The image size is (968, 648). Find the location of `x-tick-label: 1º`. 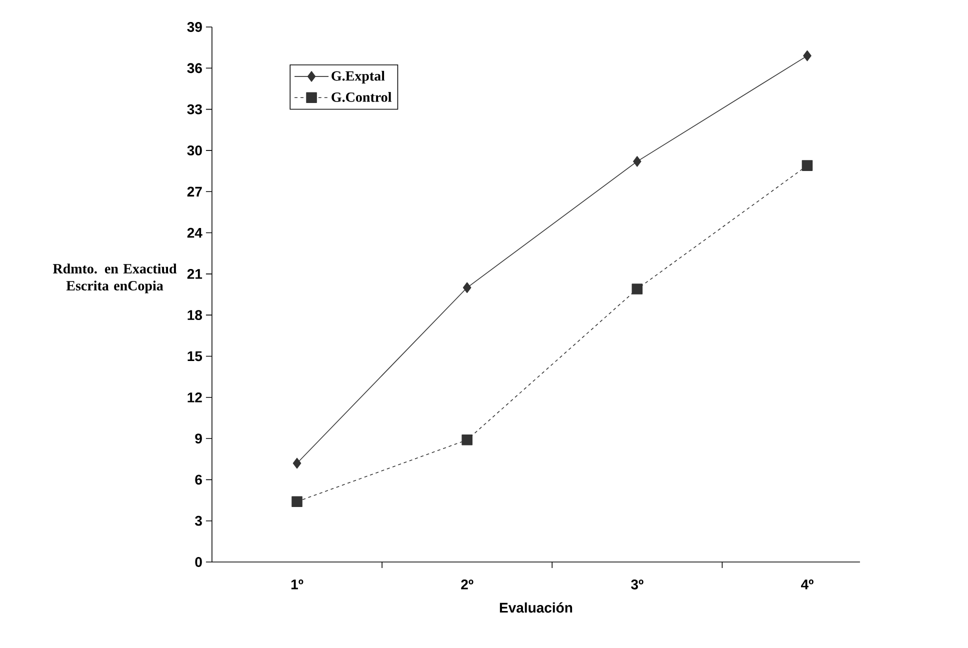

x-tick-label: 1º is located at coordinates (297, 585).